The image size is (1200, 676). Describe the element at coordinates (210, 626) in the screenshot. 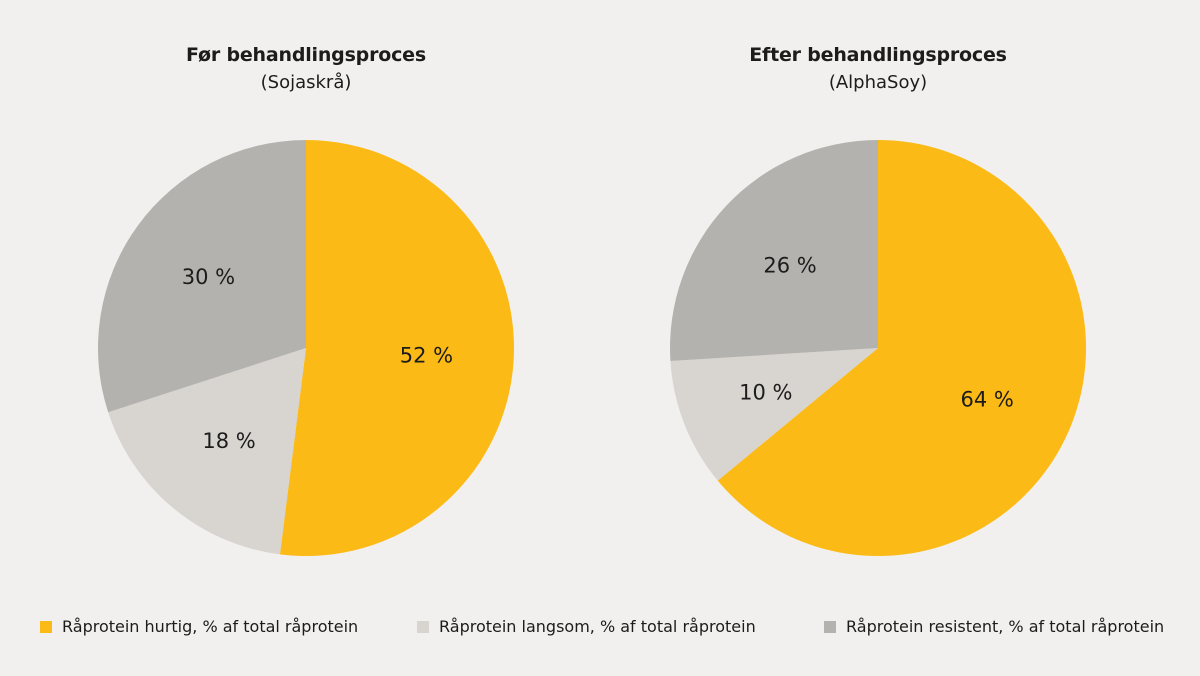

I see `legend-label: Råprotein hurtig, % af total råprotein` at that location.